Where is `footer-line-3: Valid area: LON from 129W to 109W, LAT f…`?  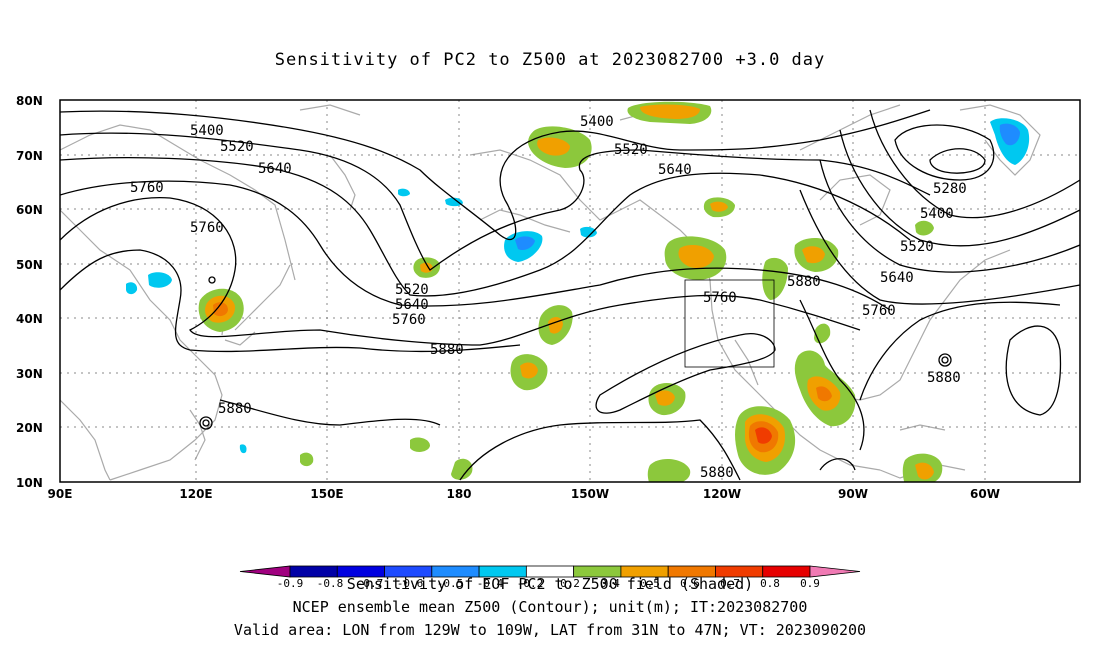 footer-line-3: Valid area: LON from 129W to 109W, LAT f… is located at coordinates (550, 630).